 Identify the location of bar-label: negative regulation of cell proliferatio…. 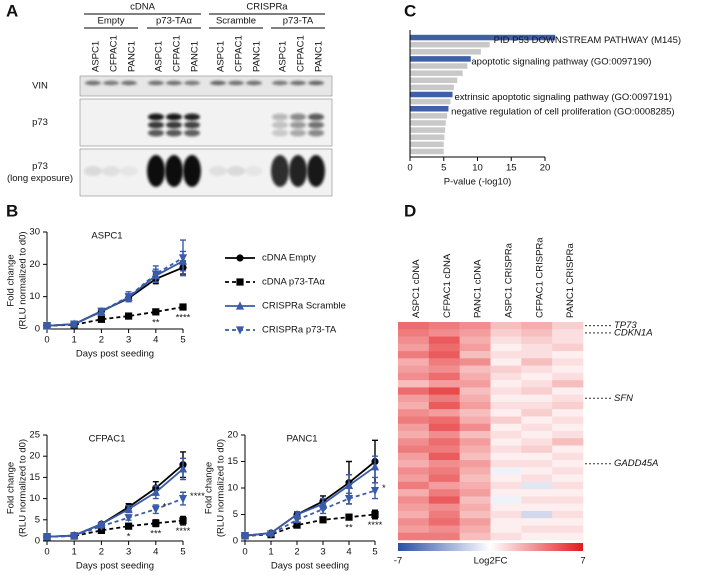
(562, 111).